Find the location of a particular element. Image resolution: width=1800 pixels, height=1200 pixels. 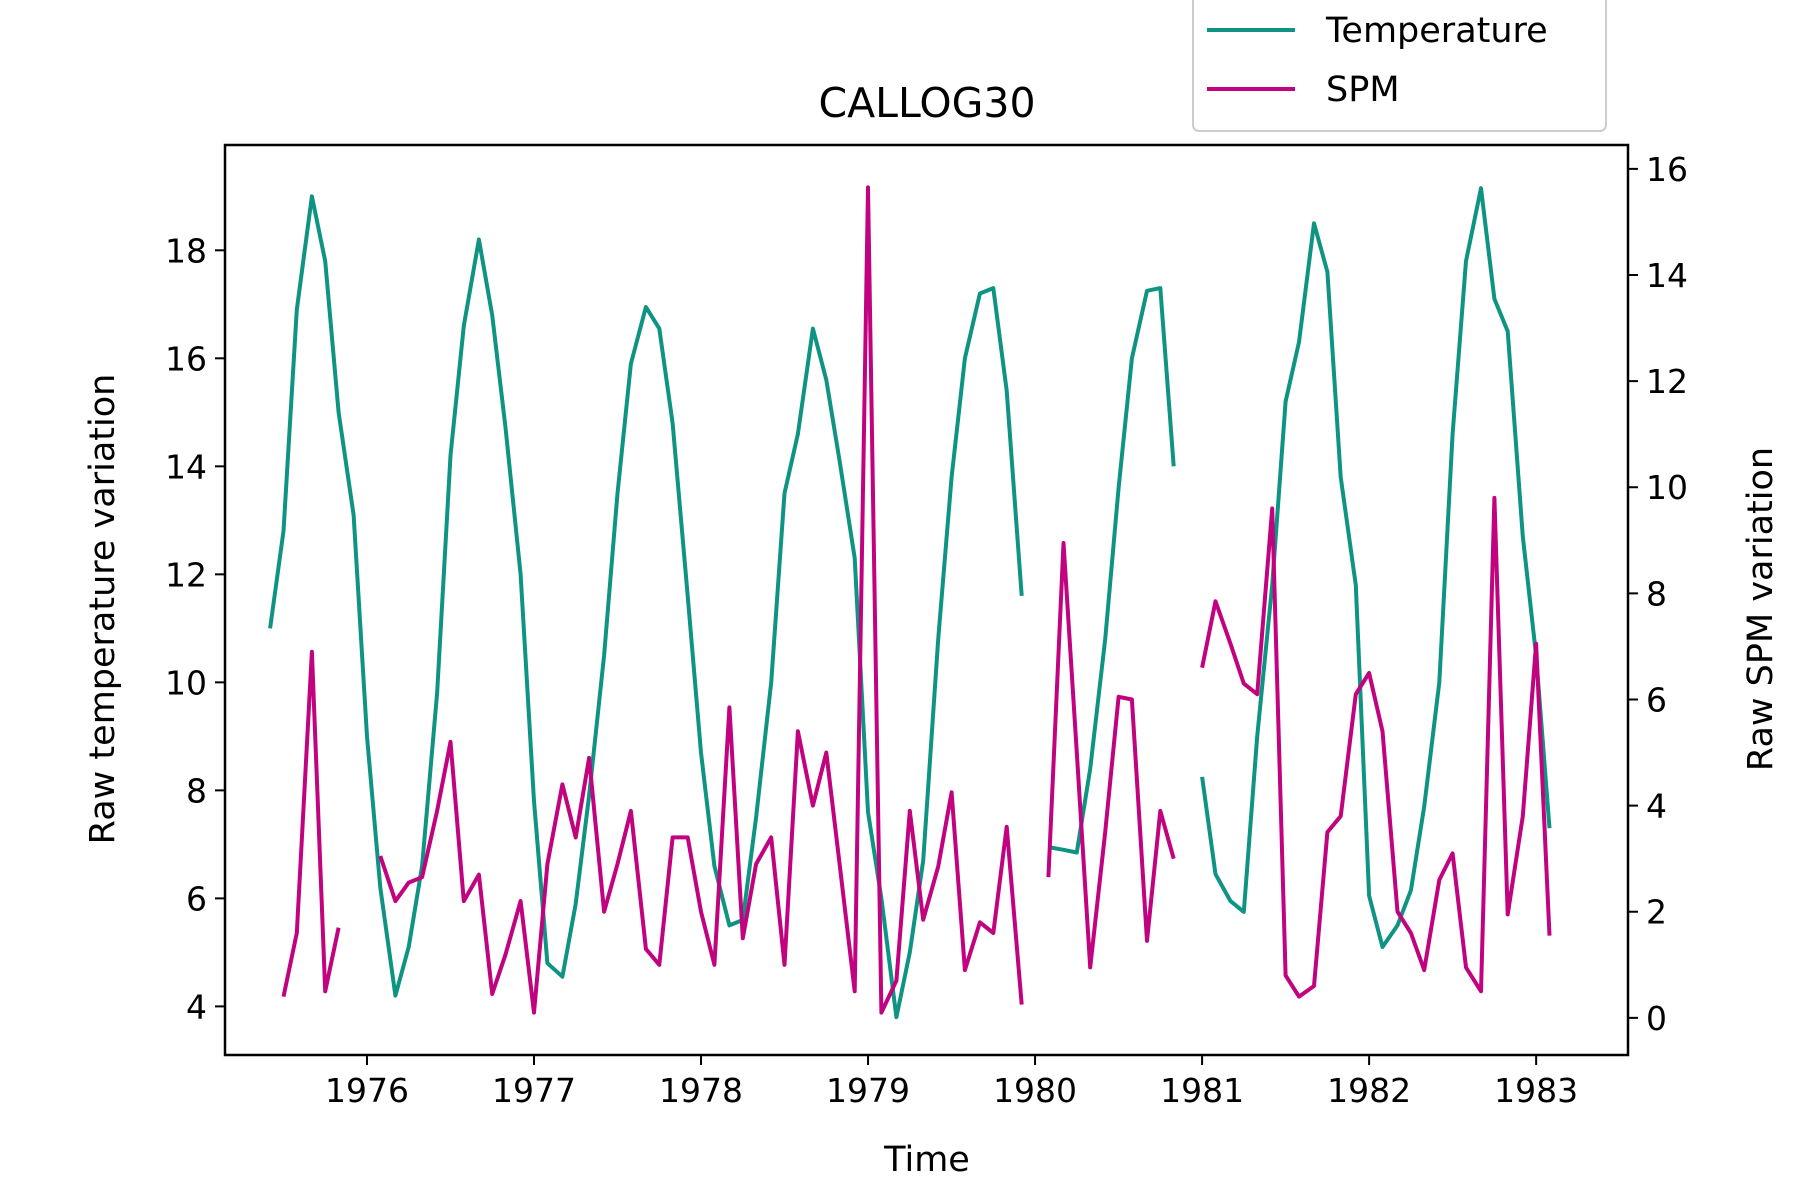

legend: Temperature SPM is located at coordinates (1399, 66).